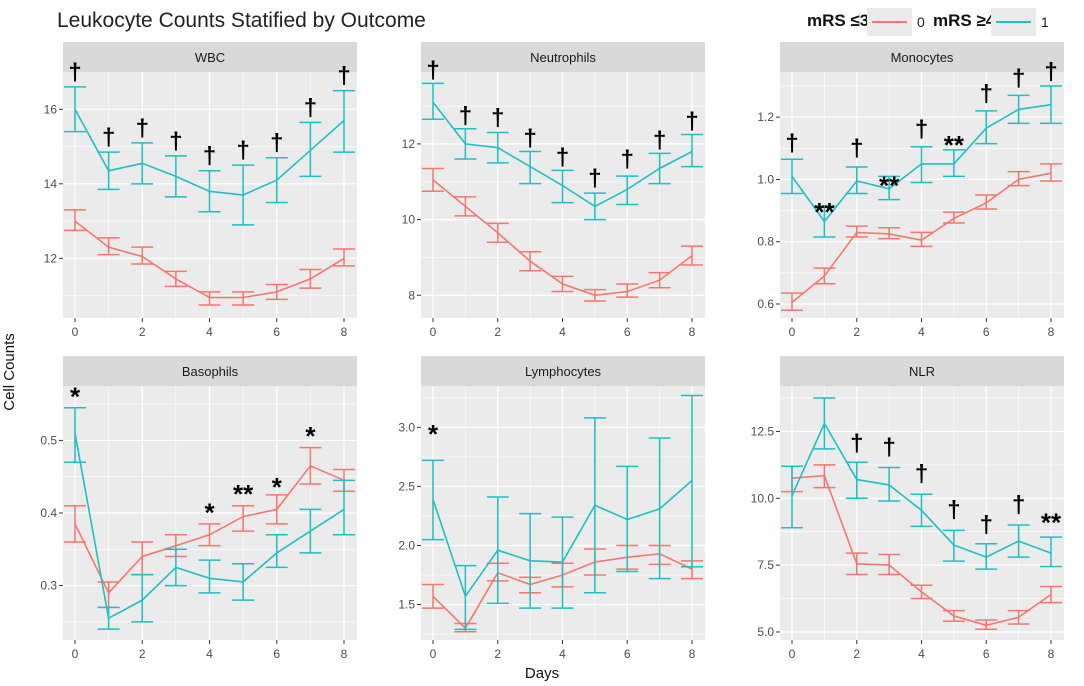 Image resolution: width=1084 pixels, height=686 pixels. I want to click on y-tick-label: 1.5, so click(406, 605).